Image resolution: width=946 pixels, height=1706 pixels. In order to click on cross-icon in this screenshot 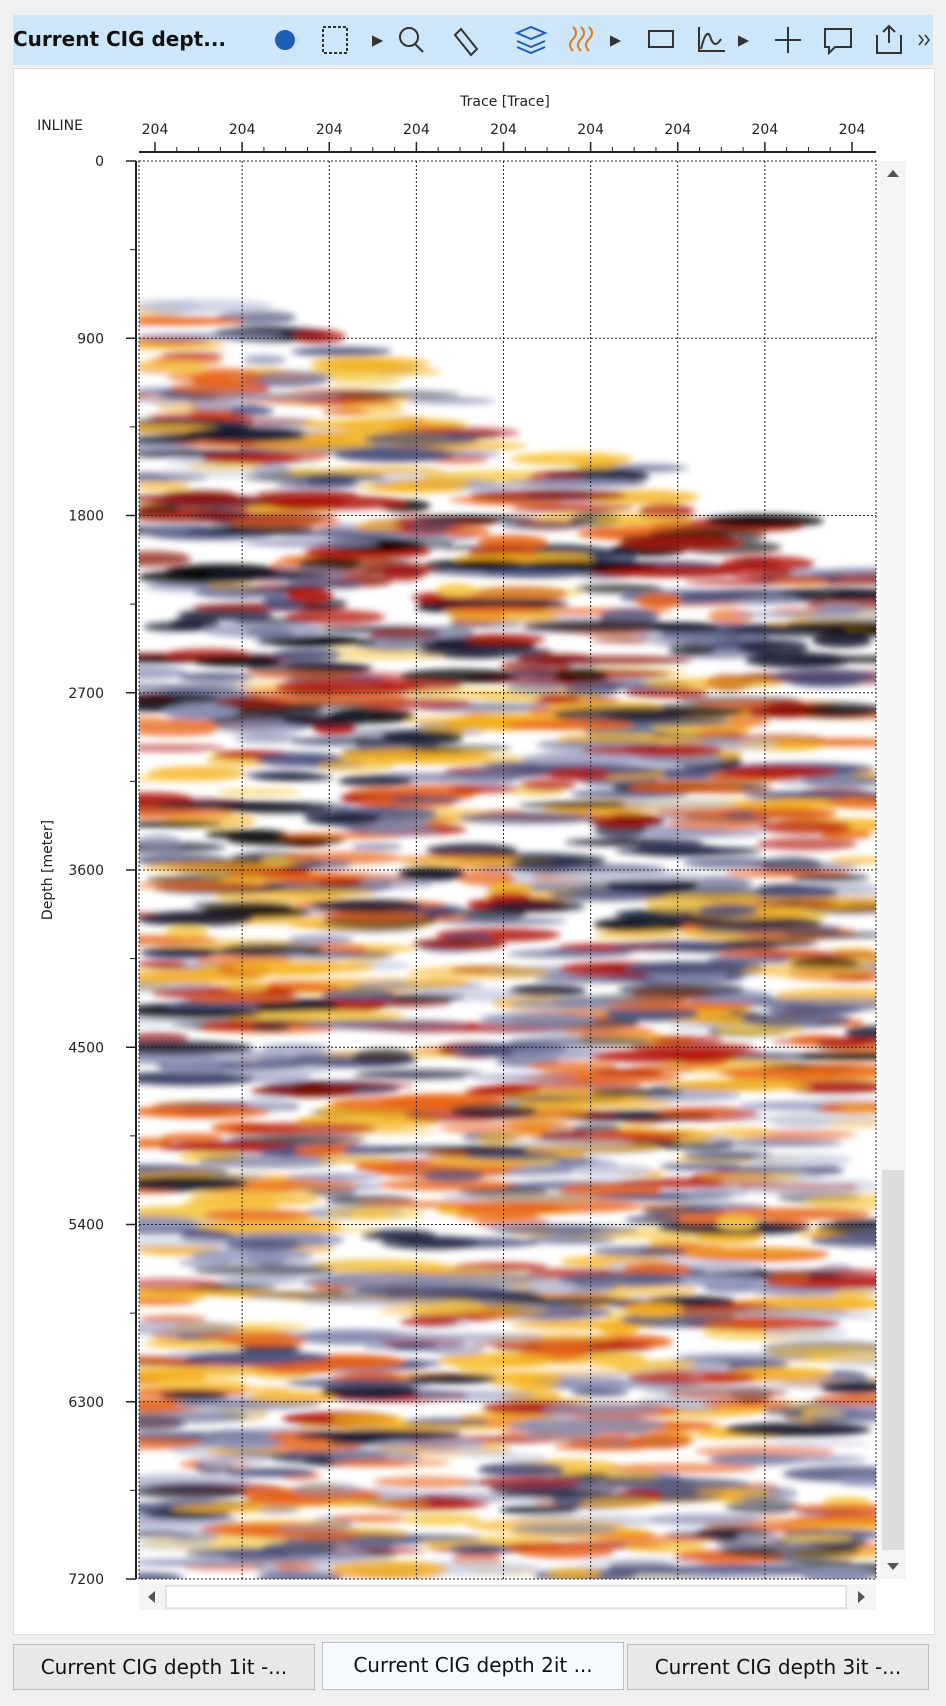, I will do `click(788, 40)`.